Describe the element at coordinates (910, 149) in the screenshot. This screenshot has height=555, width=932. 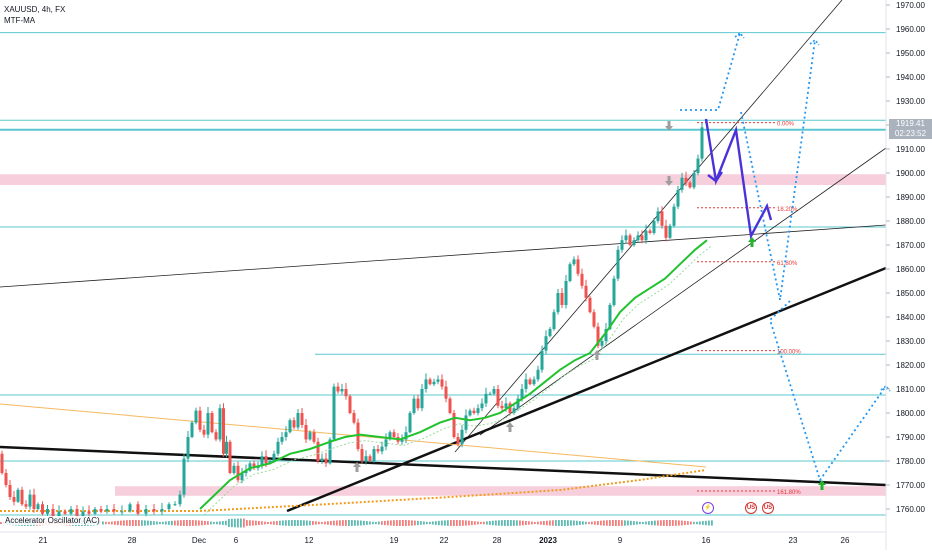
I see `price-axis-label: 1910.00` at that location.